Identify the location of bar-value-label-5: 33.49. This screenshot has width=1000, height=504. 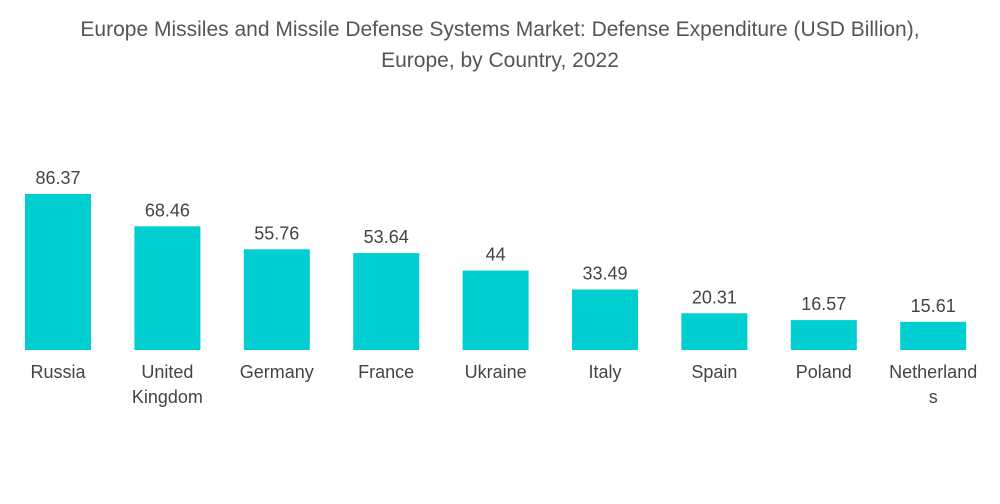
(604, 274).